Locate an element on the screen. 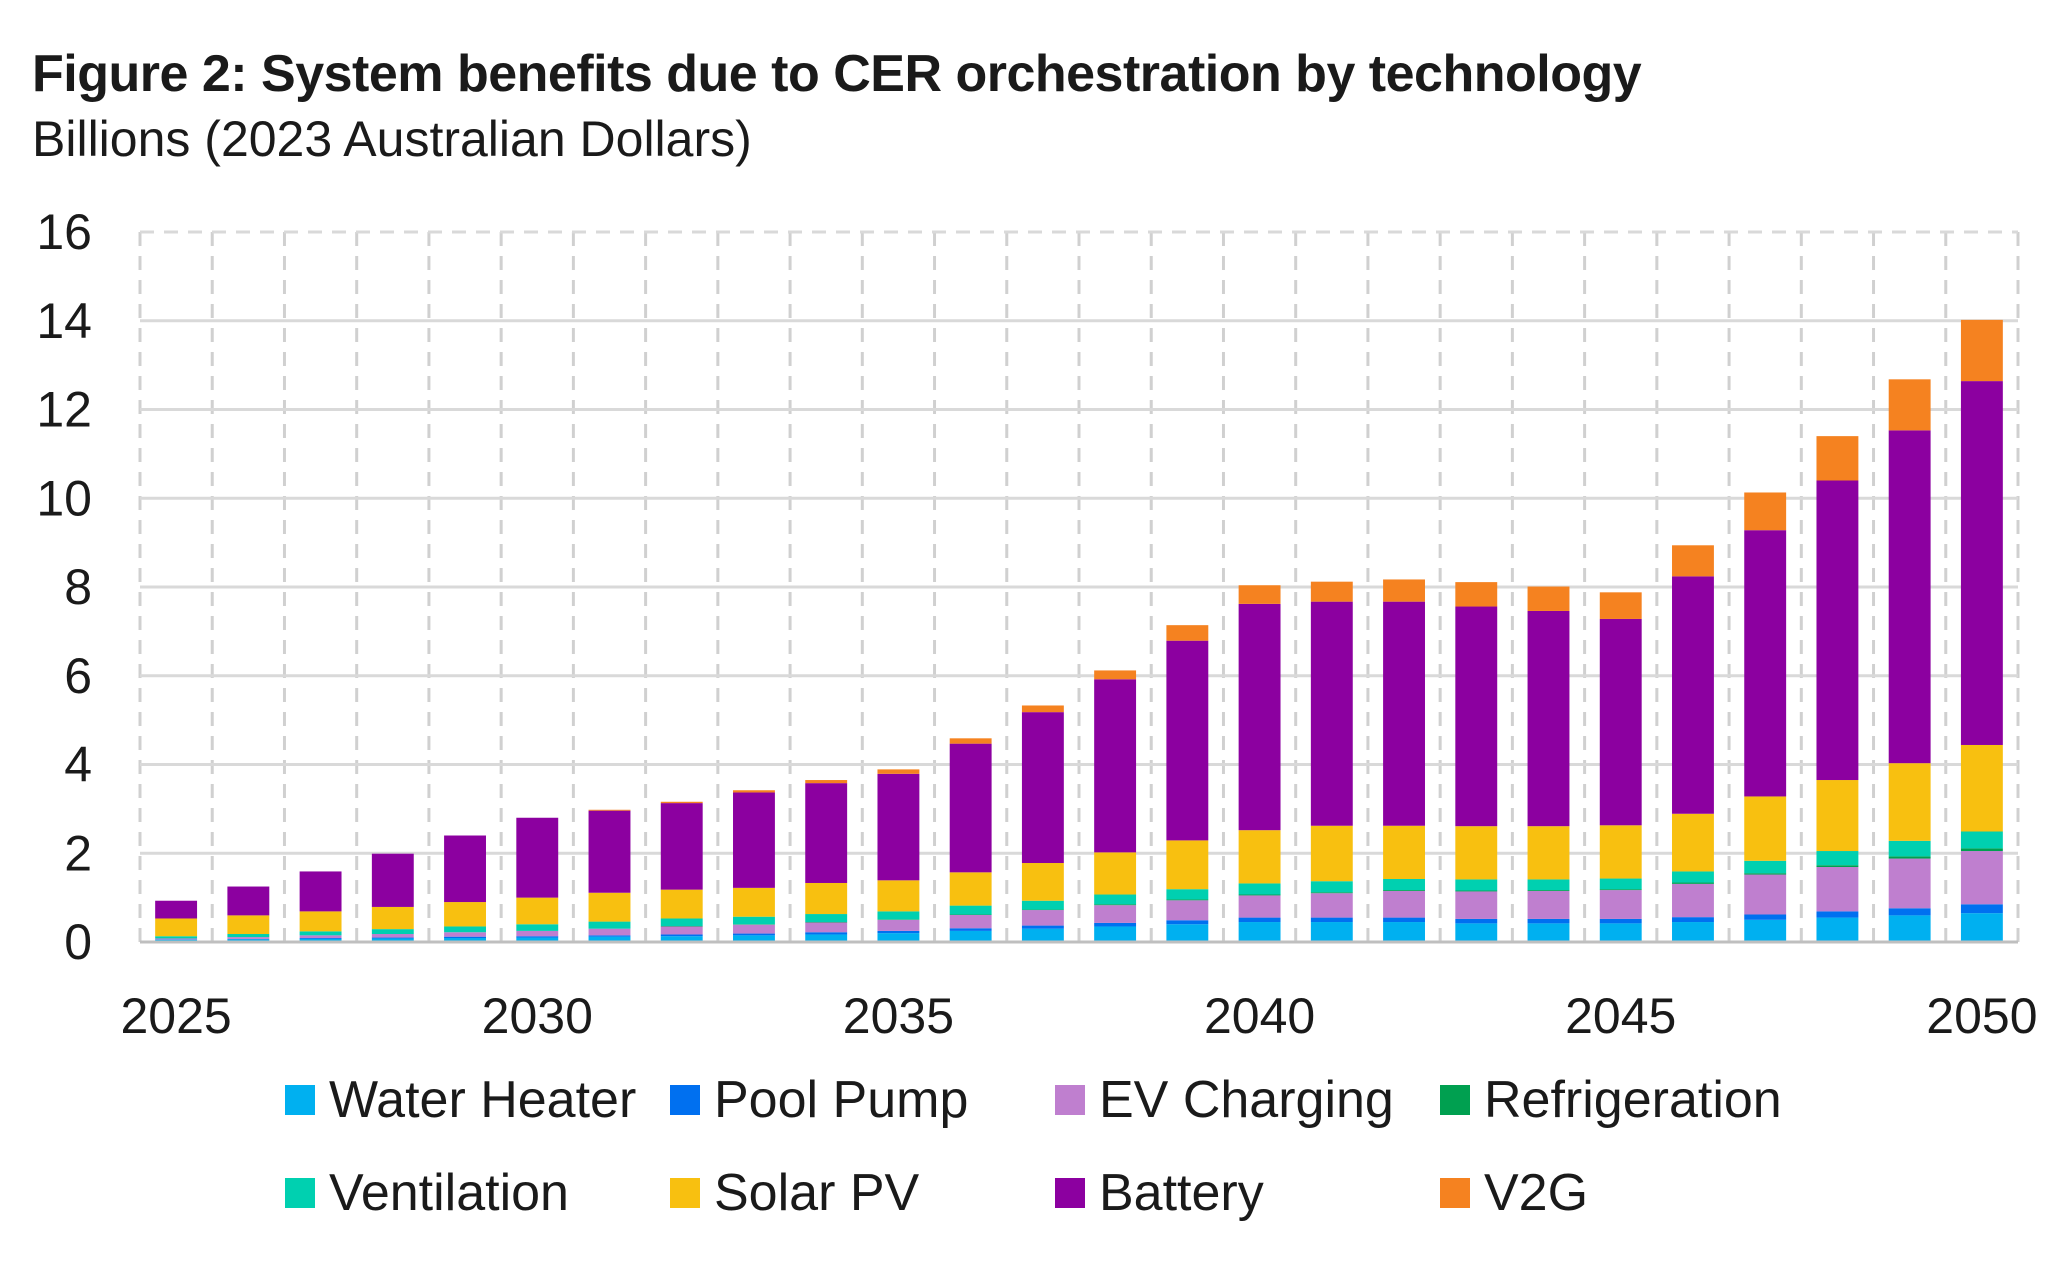 The width and height of the screenshot is (2068, 1271). legend-label: EV Charging is located at coordinates (1246, 1100).